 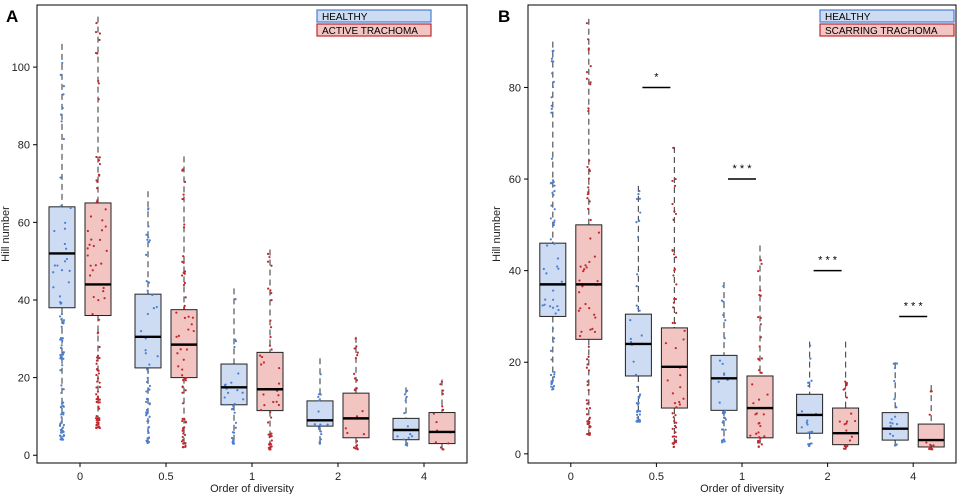 I want to click on y-tick-label: 80, so click(x=24, y=146).